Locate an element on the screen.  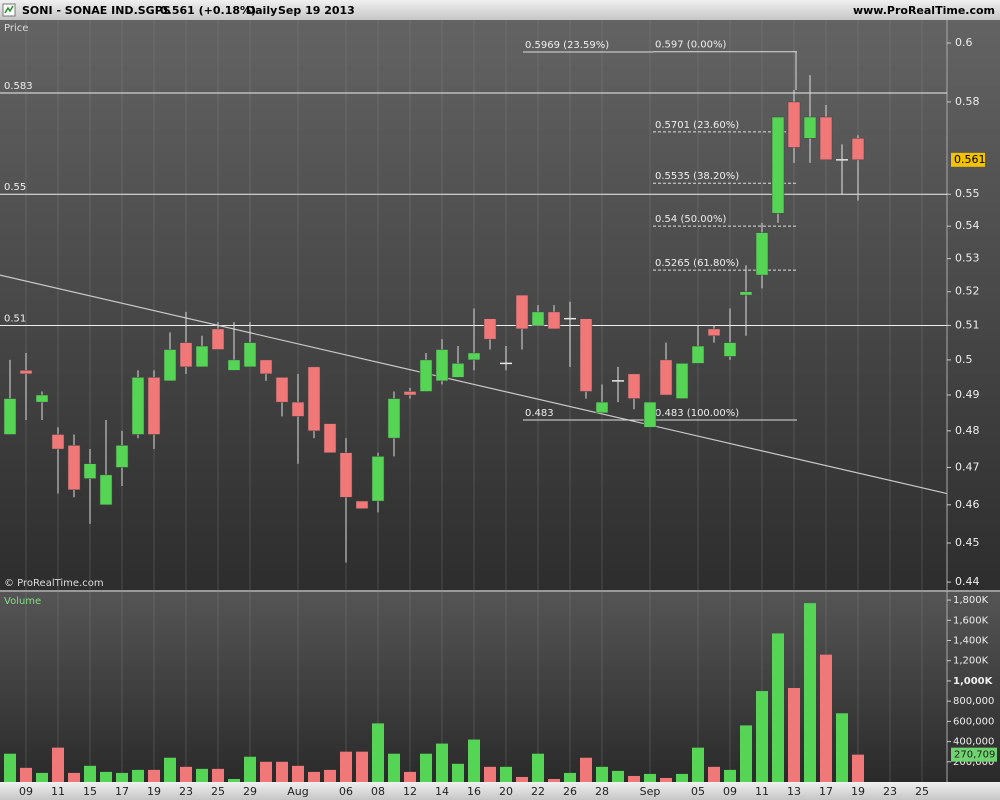
x-tick-label: 20 is located at coordinates (506, 791).